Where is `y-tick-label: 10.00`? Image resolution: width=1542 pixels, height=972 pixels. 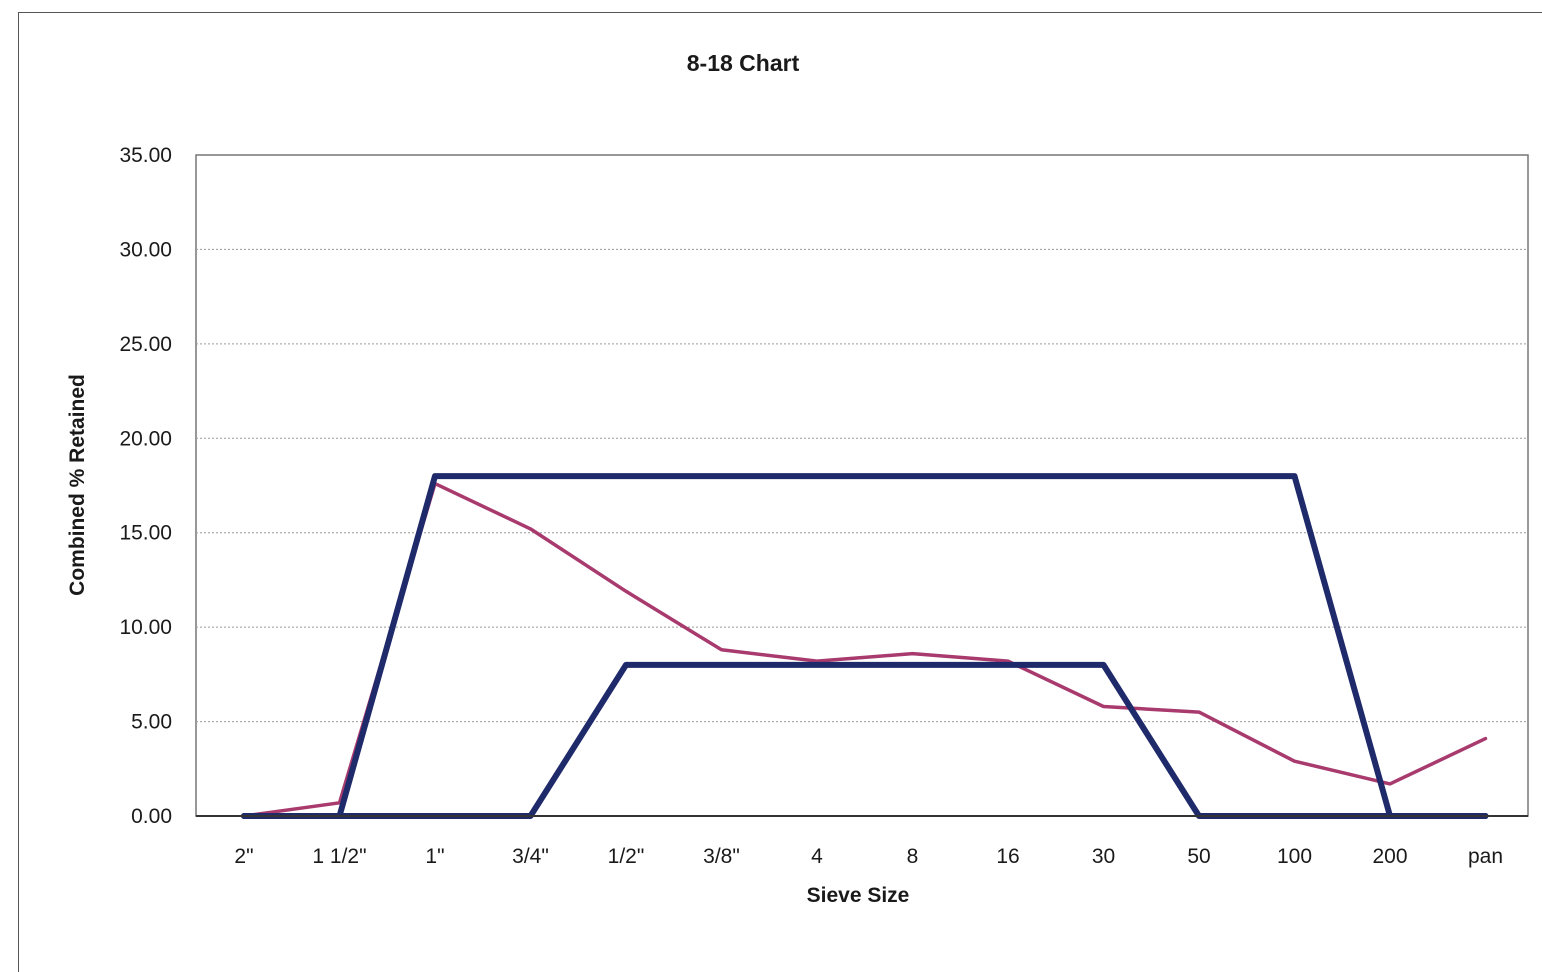 y-tick-label: 10.00 is located at coordinates (145, 627).